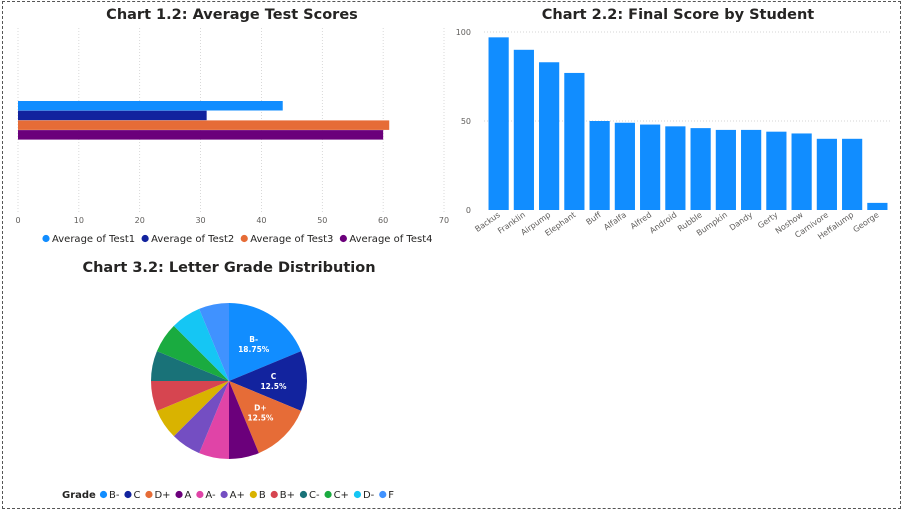 The width and height of the screenshot is (906, 513). What do you see at coordinates (463, 32) in the screenshot?
I see `y-tick-label: 100` at bounding box center [463, 32].